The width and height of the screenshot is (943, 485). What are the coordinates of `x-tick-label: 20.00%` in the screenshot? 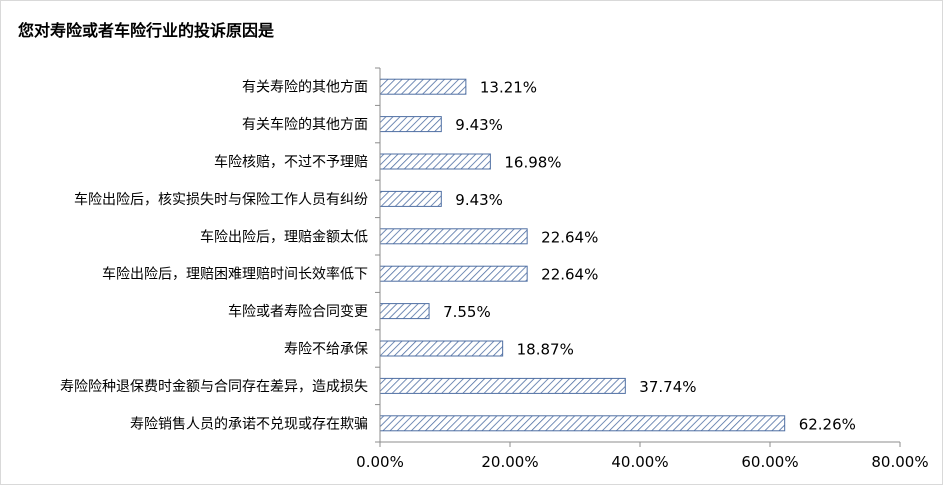 It's located at (509, 462).